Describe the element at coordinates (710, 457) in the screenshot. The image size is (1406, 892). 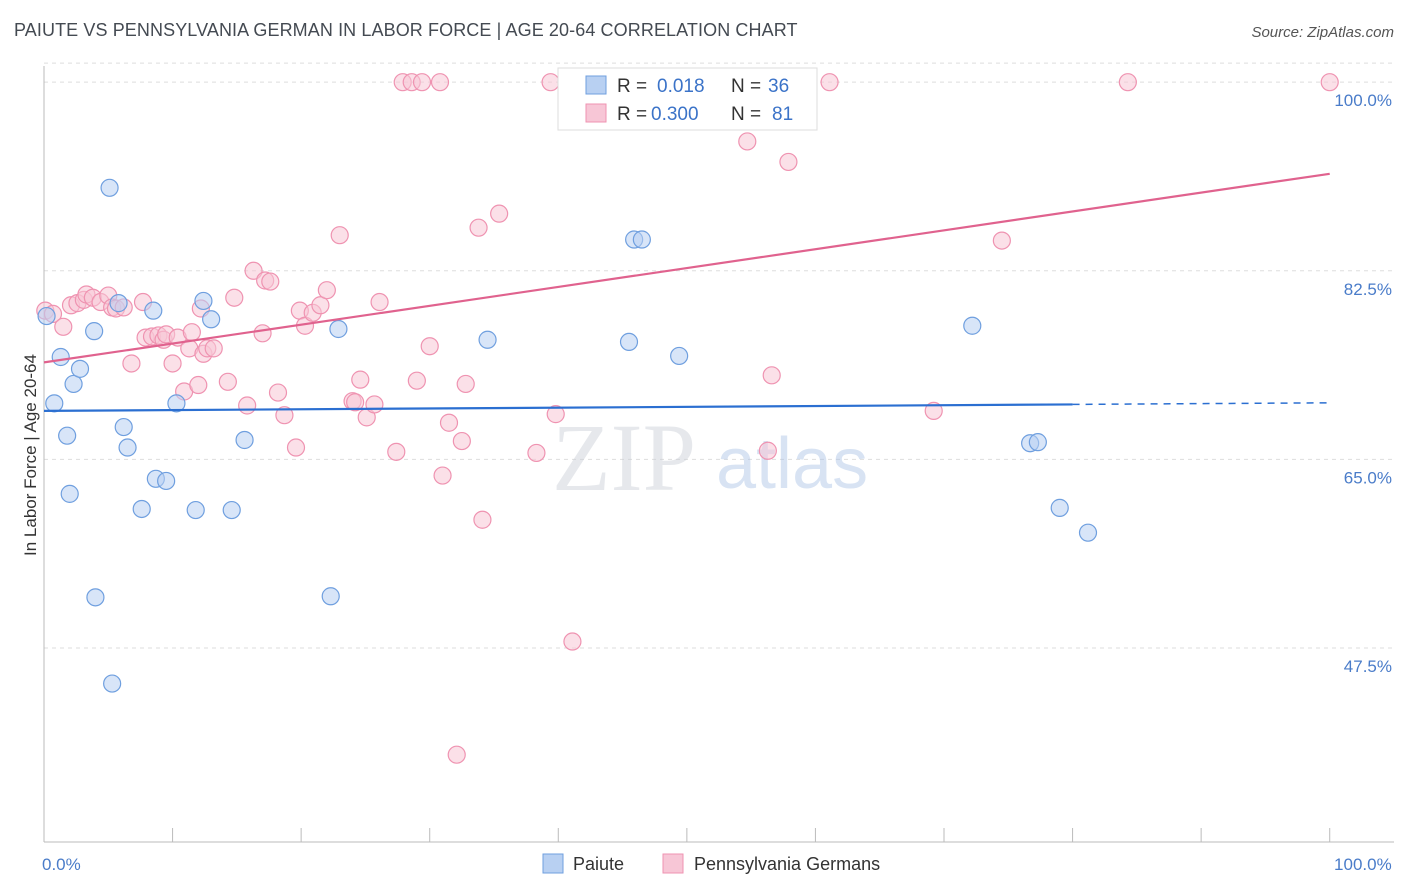
I see `watermark: ZIP atlas` at that location.